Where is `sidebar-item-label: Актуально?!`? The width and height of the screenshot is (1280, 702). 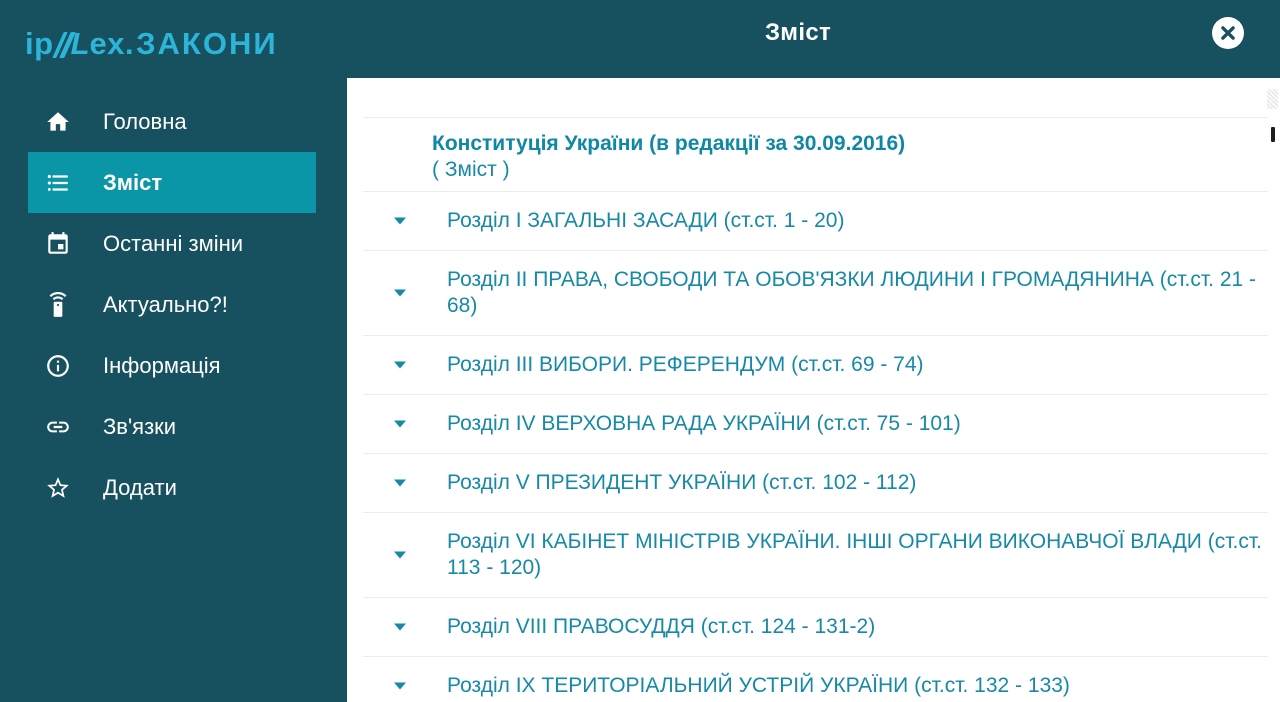
sidebar-item-label: Актуально?! is located at coordinates (165, 304).